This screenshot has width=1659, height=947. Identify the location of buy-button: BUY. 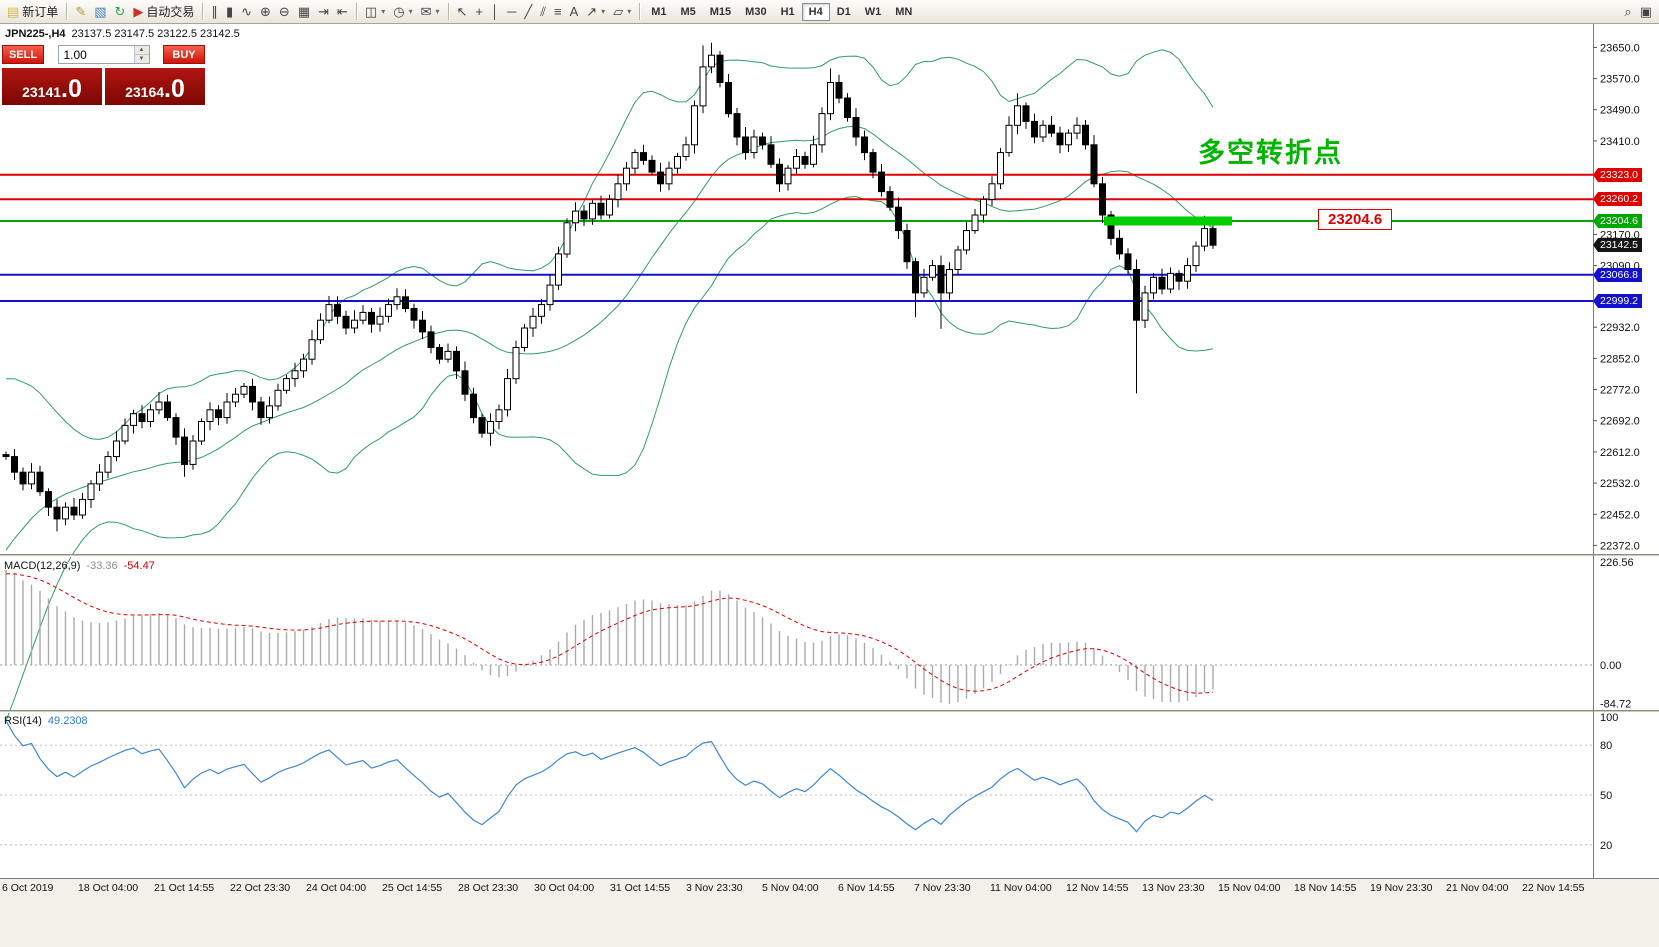
(184, 54).